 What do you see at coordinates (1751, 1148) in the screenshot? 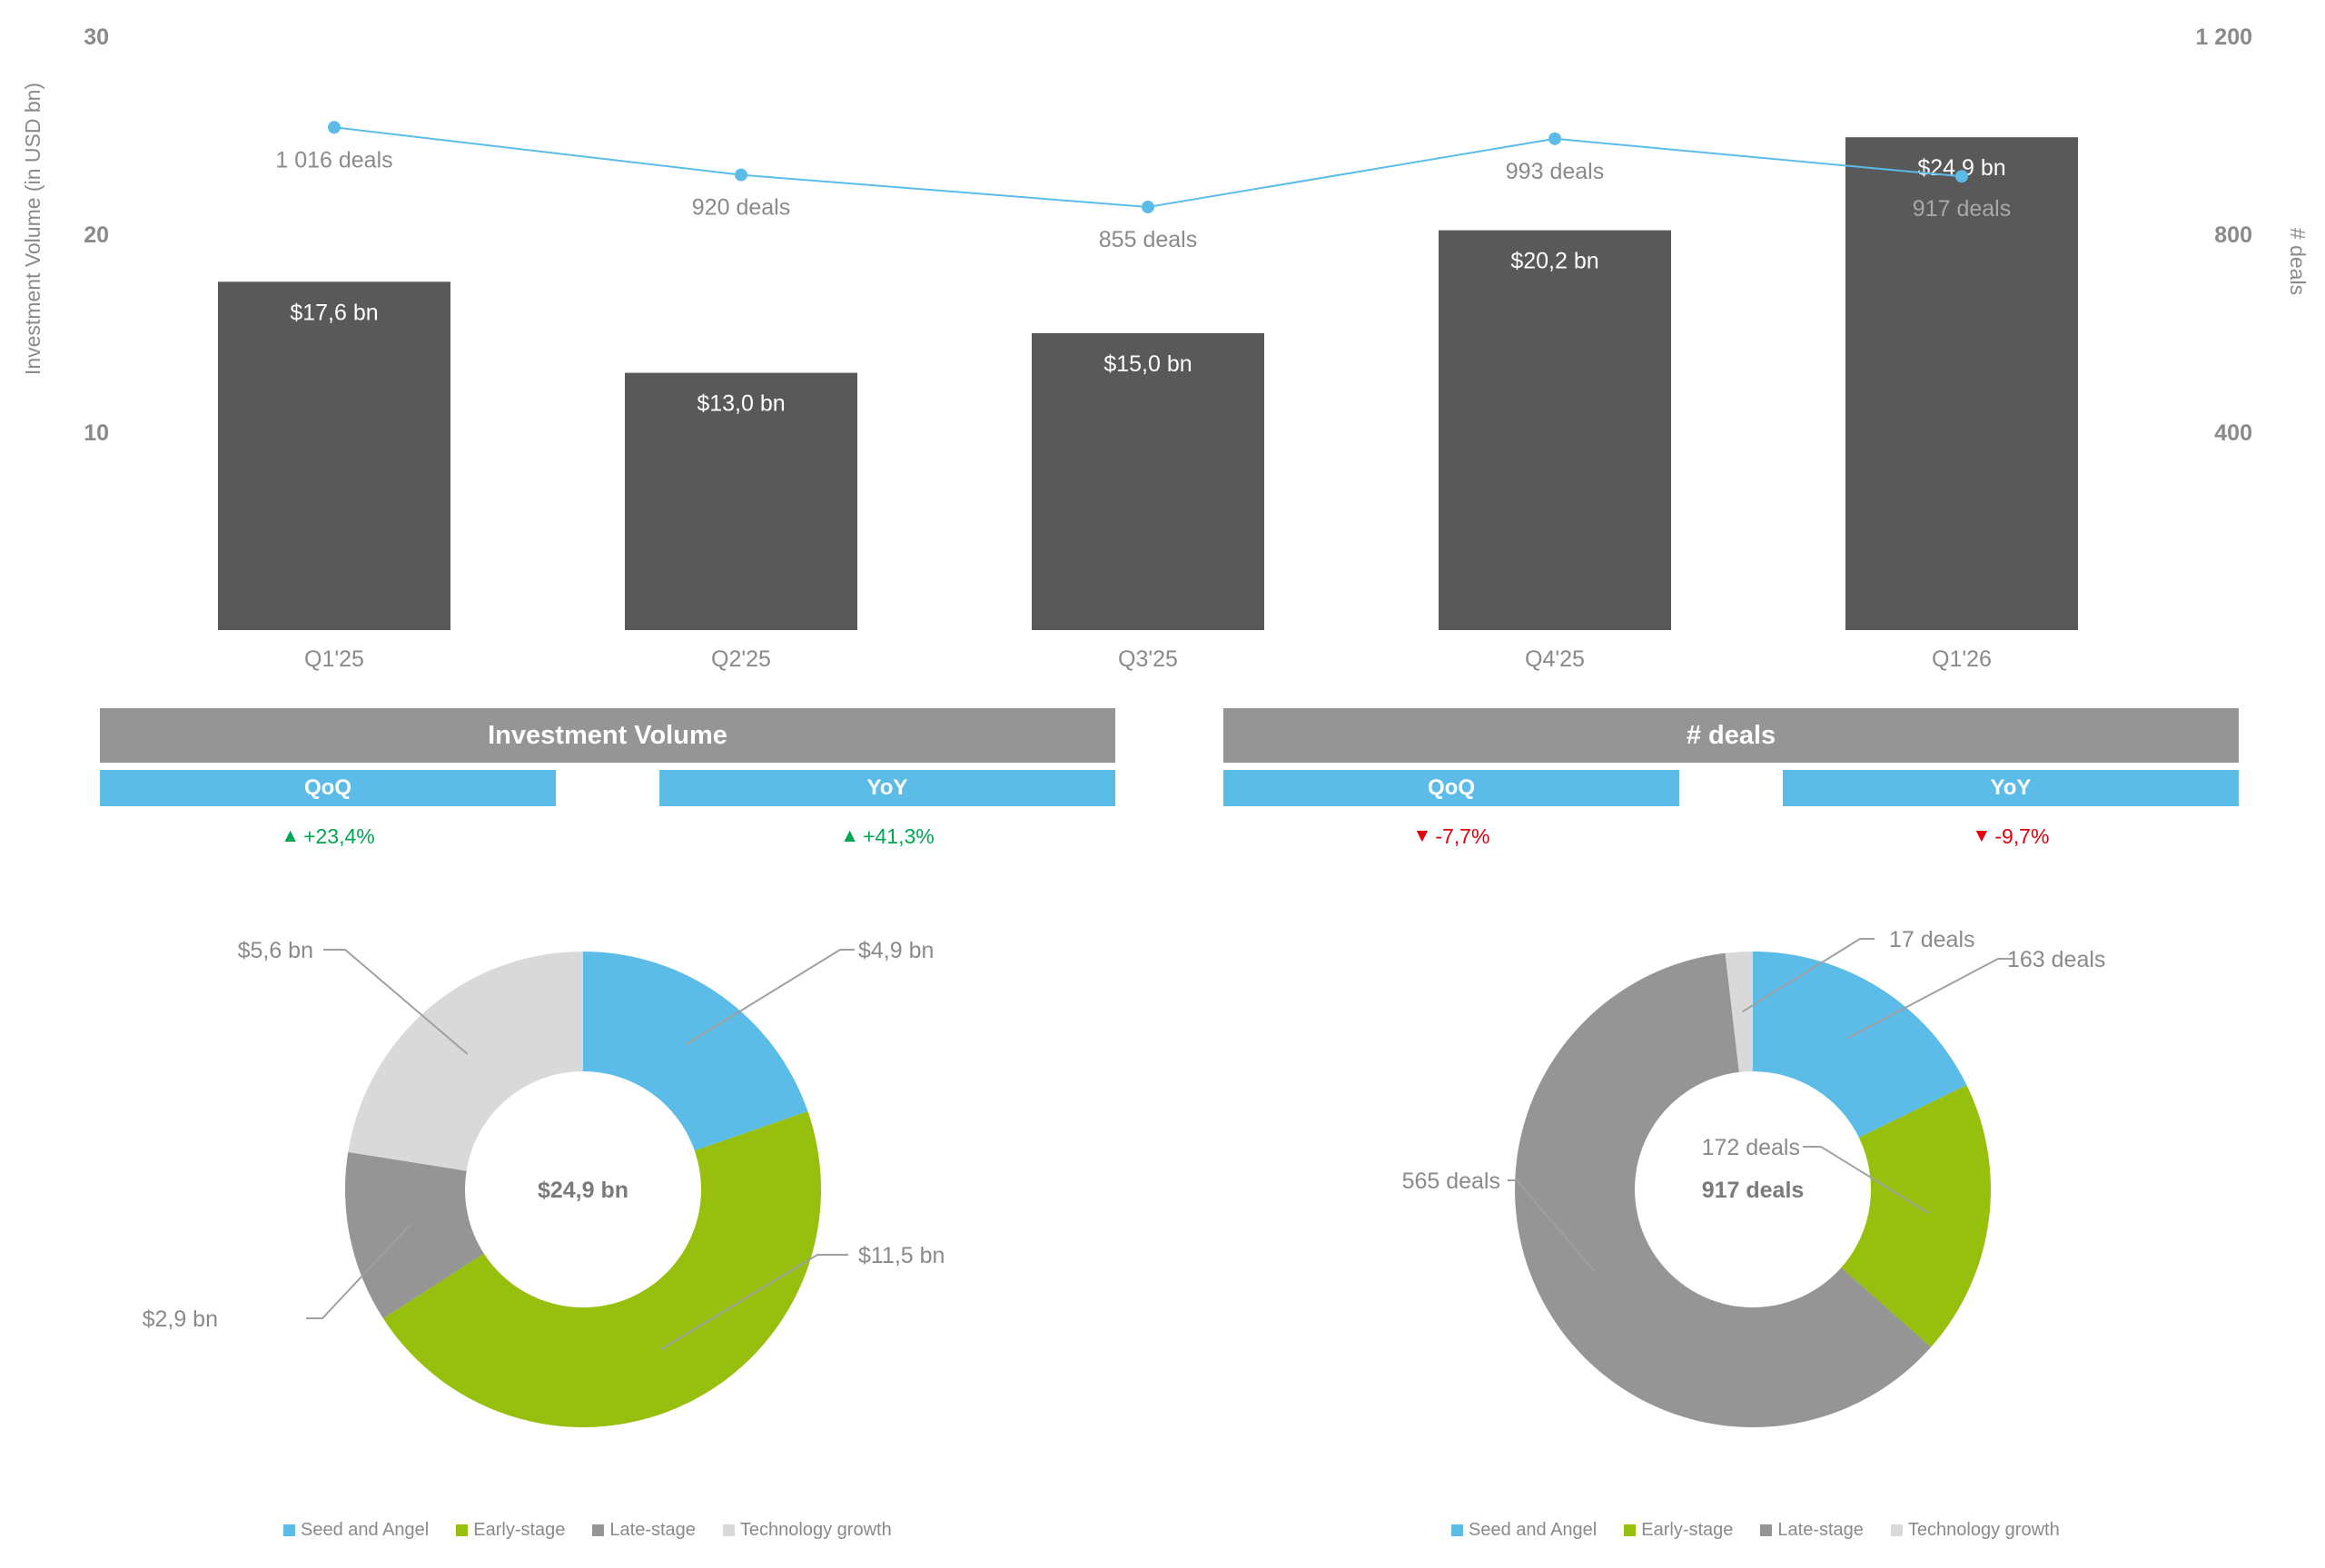
I see `slice-value-label: 172 deals` at bounding box center [1751, 1148].